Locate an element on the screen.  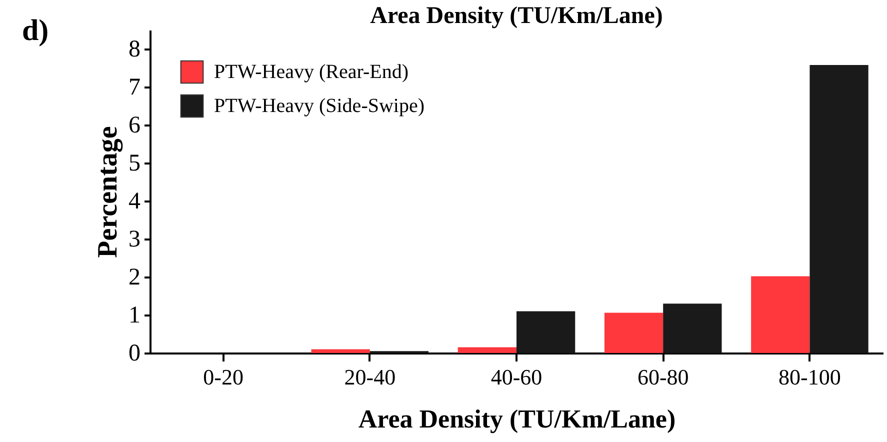
x-tick-label: 20-40 is located at coordinates (370, 377).